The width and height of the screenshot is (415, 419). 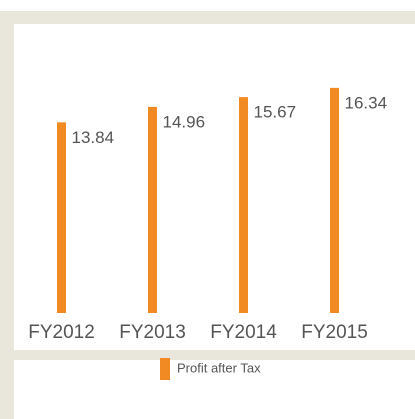 What do you see at coordinates (243, 332) in the screenshot?
I see `x-tick-label: FY2014` at bounding box center [243, 332].